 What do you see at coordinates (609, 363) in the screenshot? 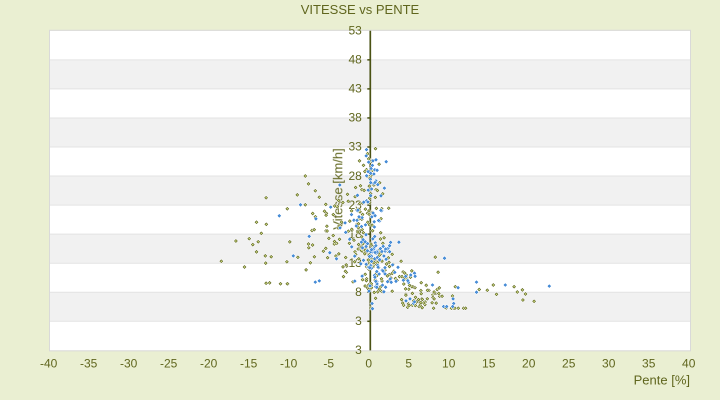
I see `svg-text: 30` at bounding box center [609, 363].